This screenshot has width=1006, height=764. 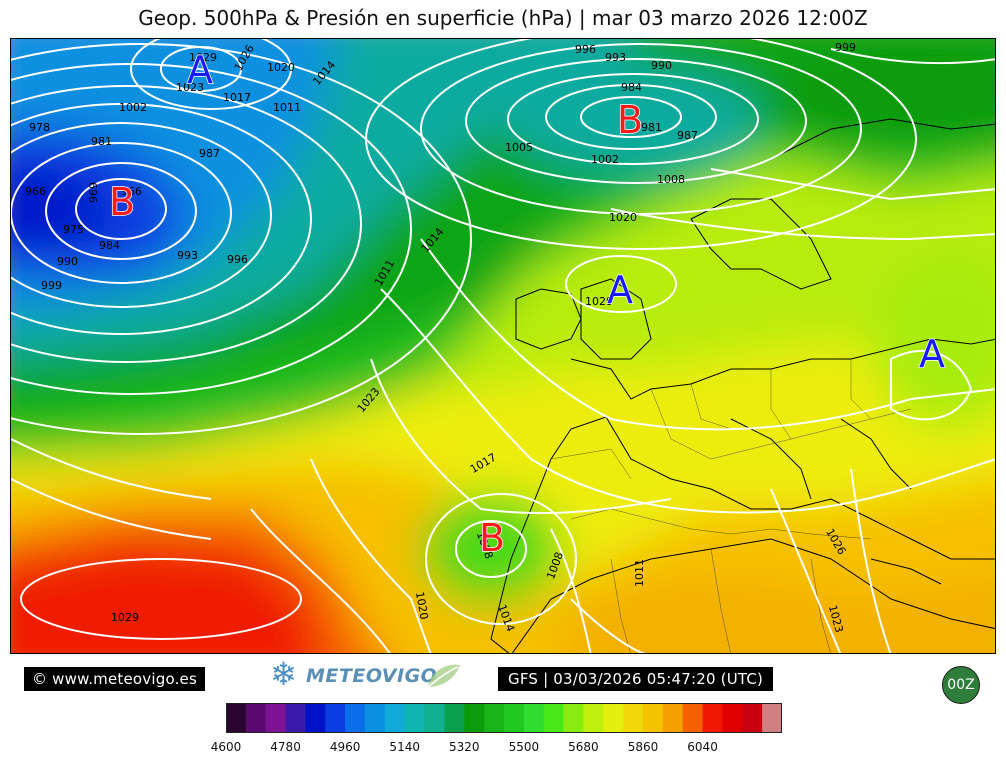 What do you see at coordinates (524, 747) in the screenshot?
I see `colorbar-tick-label: 5500` at bounding box center [524, 747].